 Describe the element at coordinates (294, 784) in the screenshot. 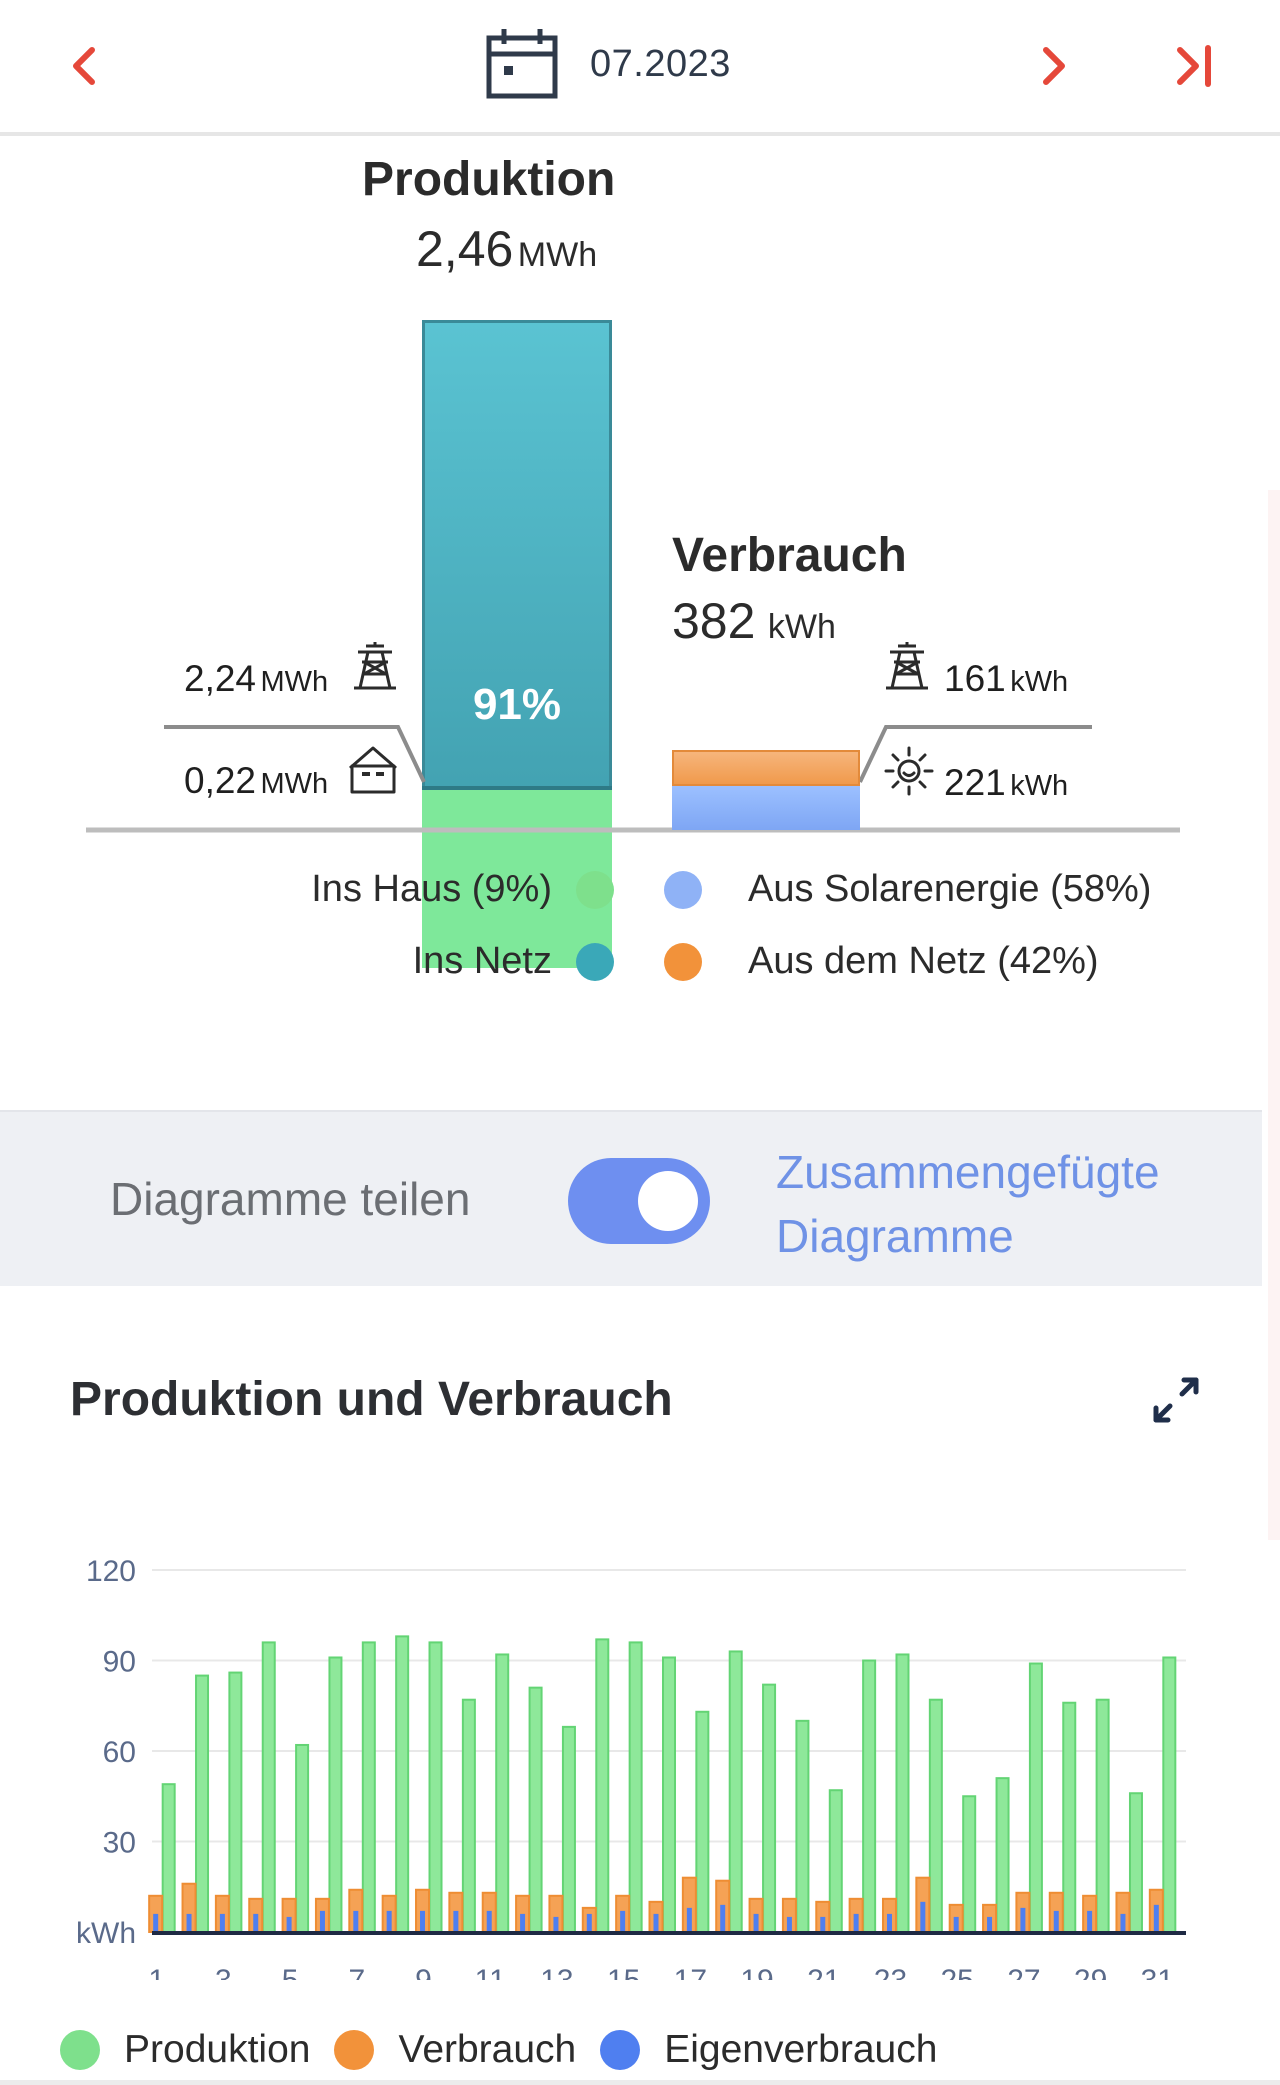

I see `to-house-unit: MWh` at that location.